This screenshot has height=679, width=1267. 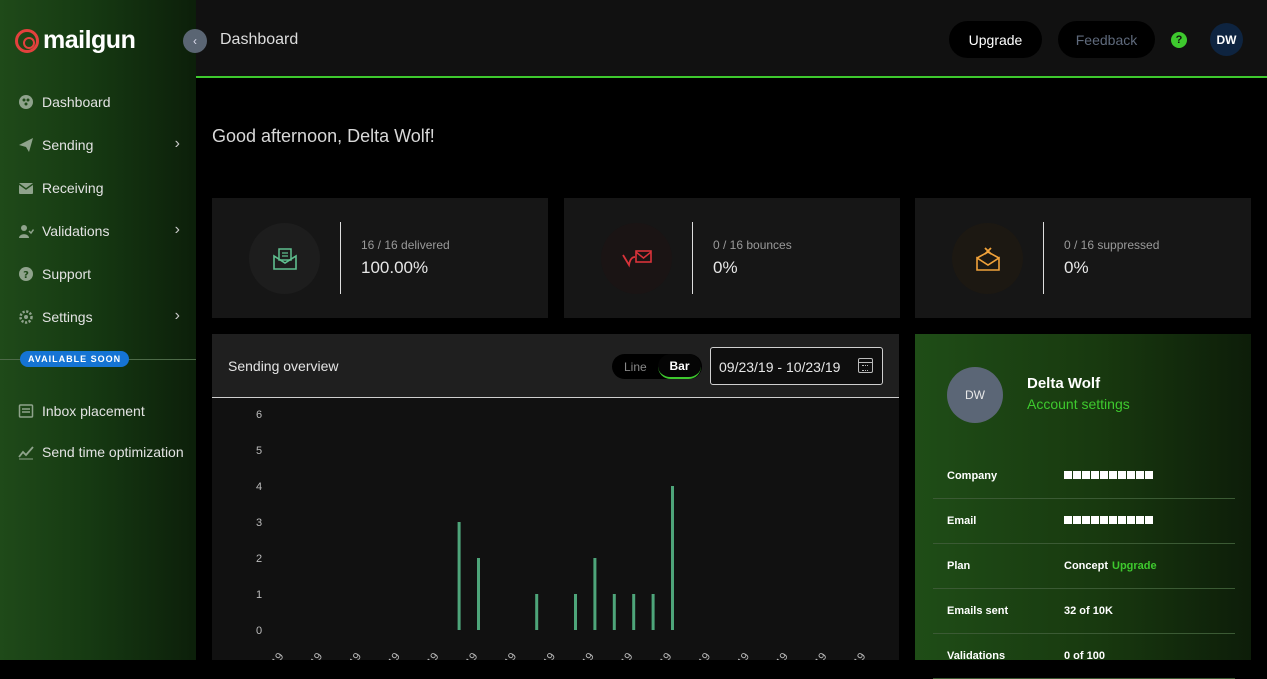 I want to click on sidebar-item-validations: Validations ›, so click(x=98, y=230).